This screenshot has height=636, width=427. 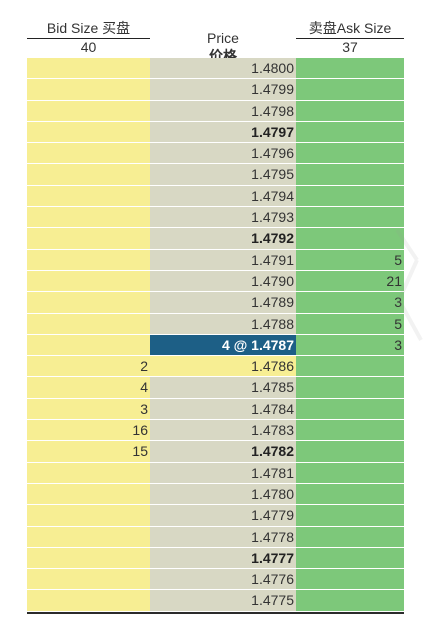 What do you see at coordinates (223, 174) in the screenshot?
I see `price-cell: 1.4795` at bounding box center [223, 174].